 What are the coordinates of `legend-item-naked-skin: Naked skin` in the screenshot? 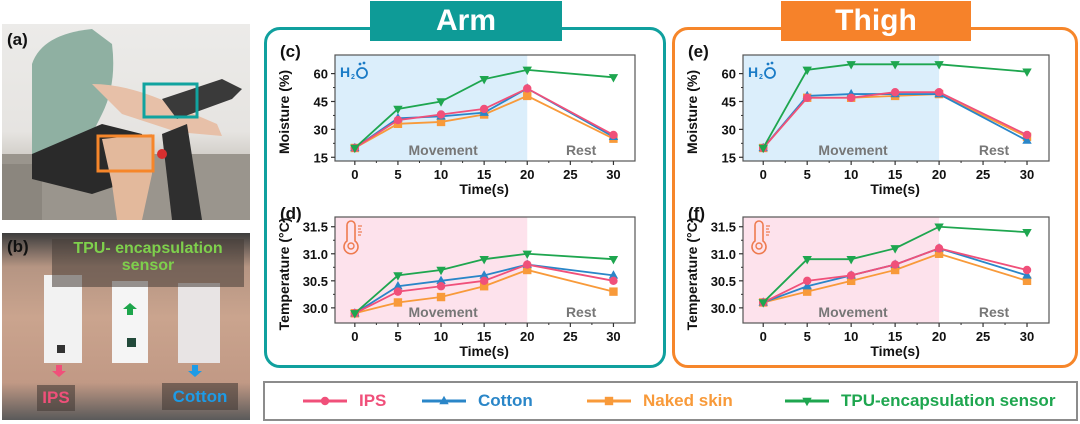 It's located at (659, 401).